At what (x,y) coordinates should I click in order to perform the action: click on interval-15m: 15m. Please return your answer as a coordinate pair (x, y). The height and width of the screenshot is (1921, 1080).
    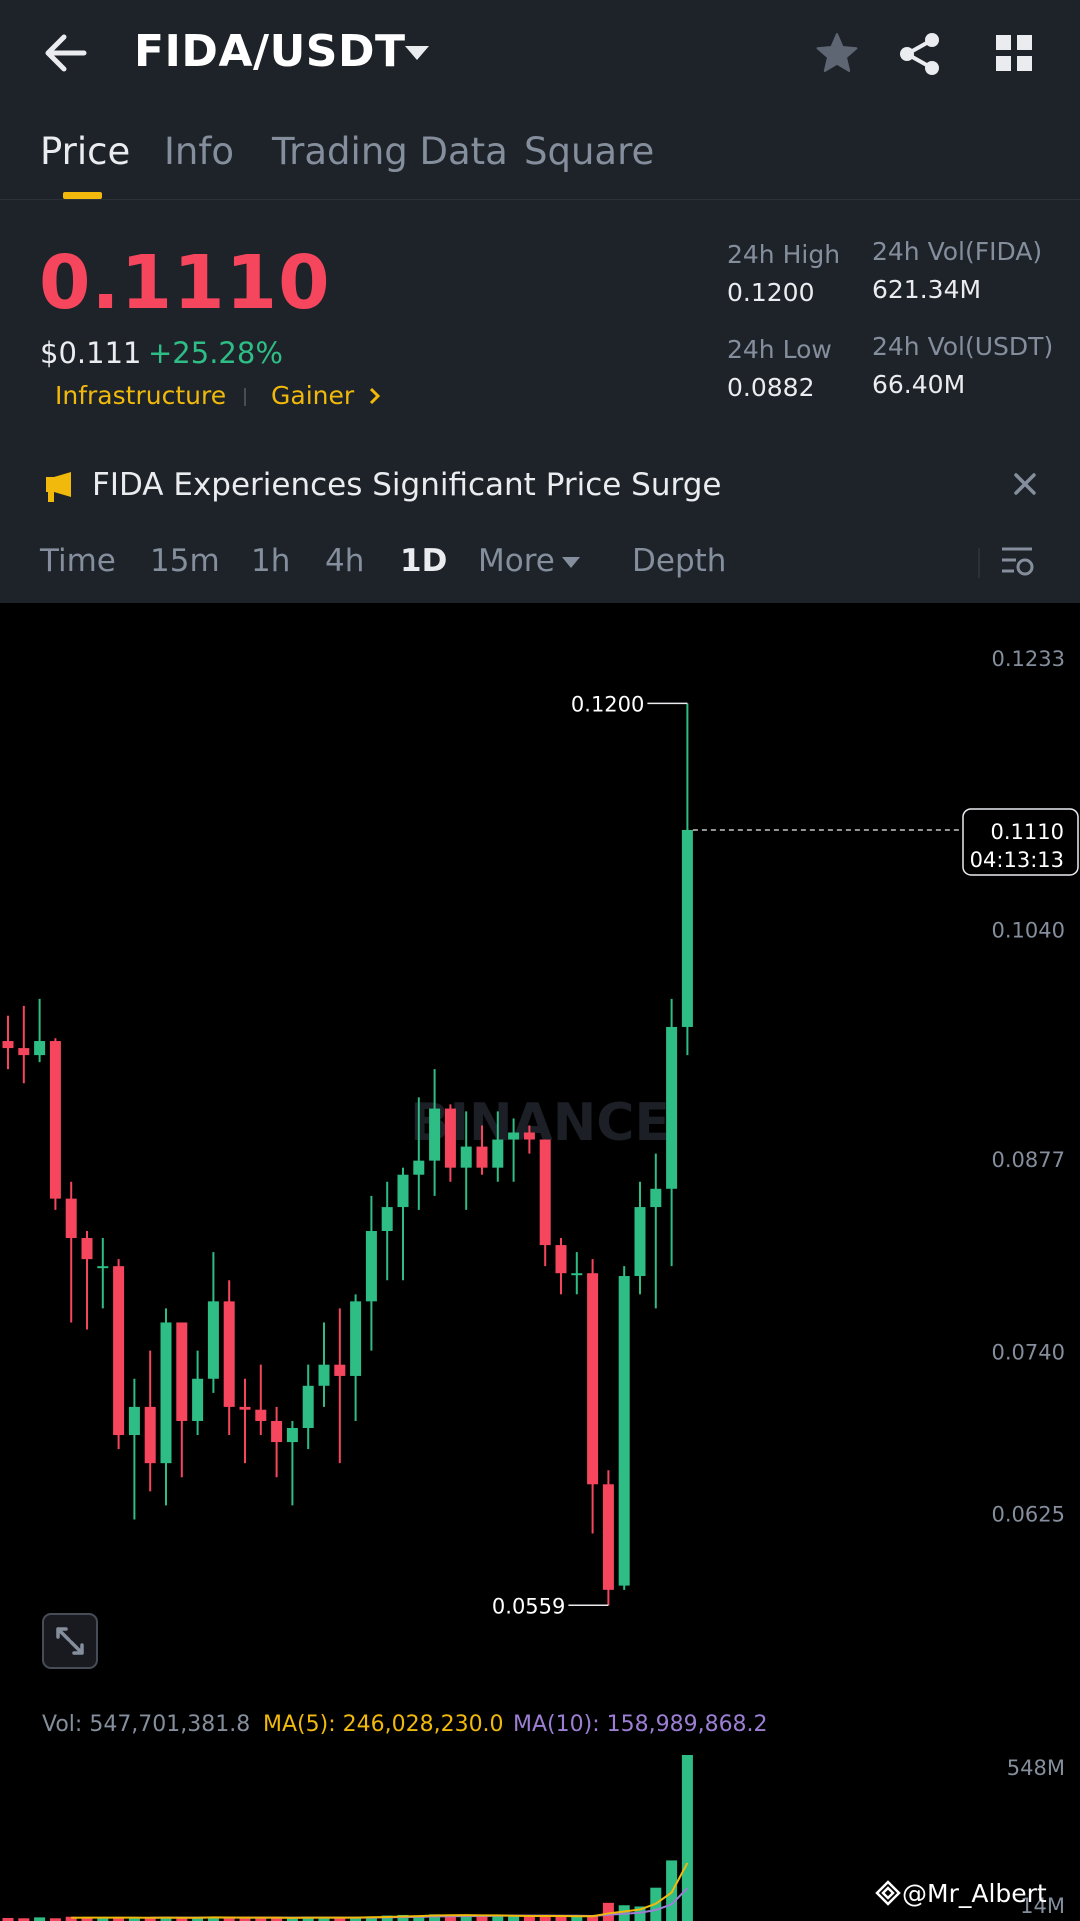
    Looking at the image, I should click on (185, 561).